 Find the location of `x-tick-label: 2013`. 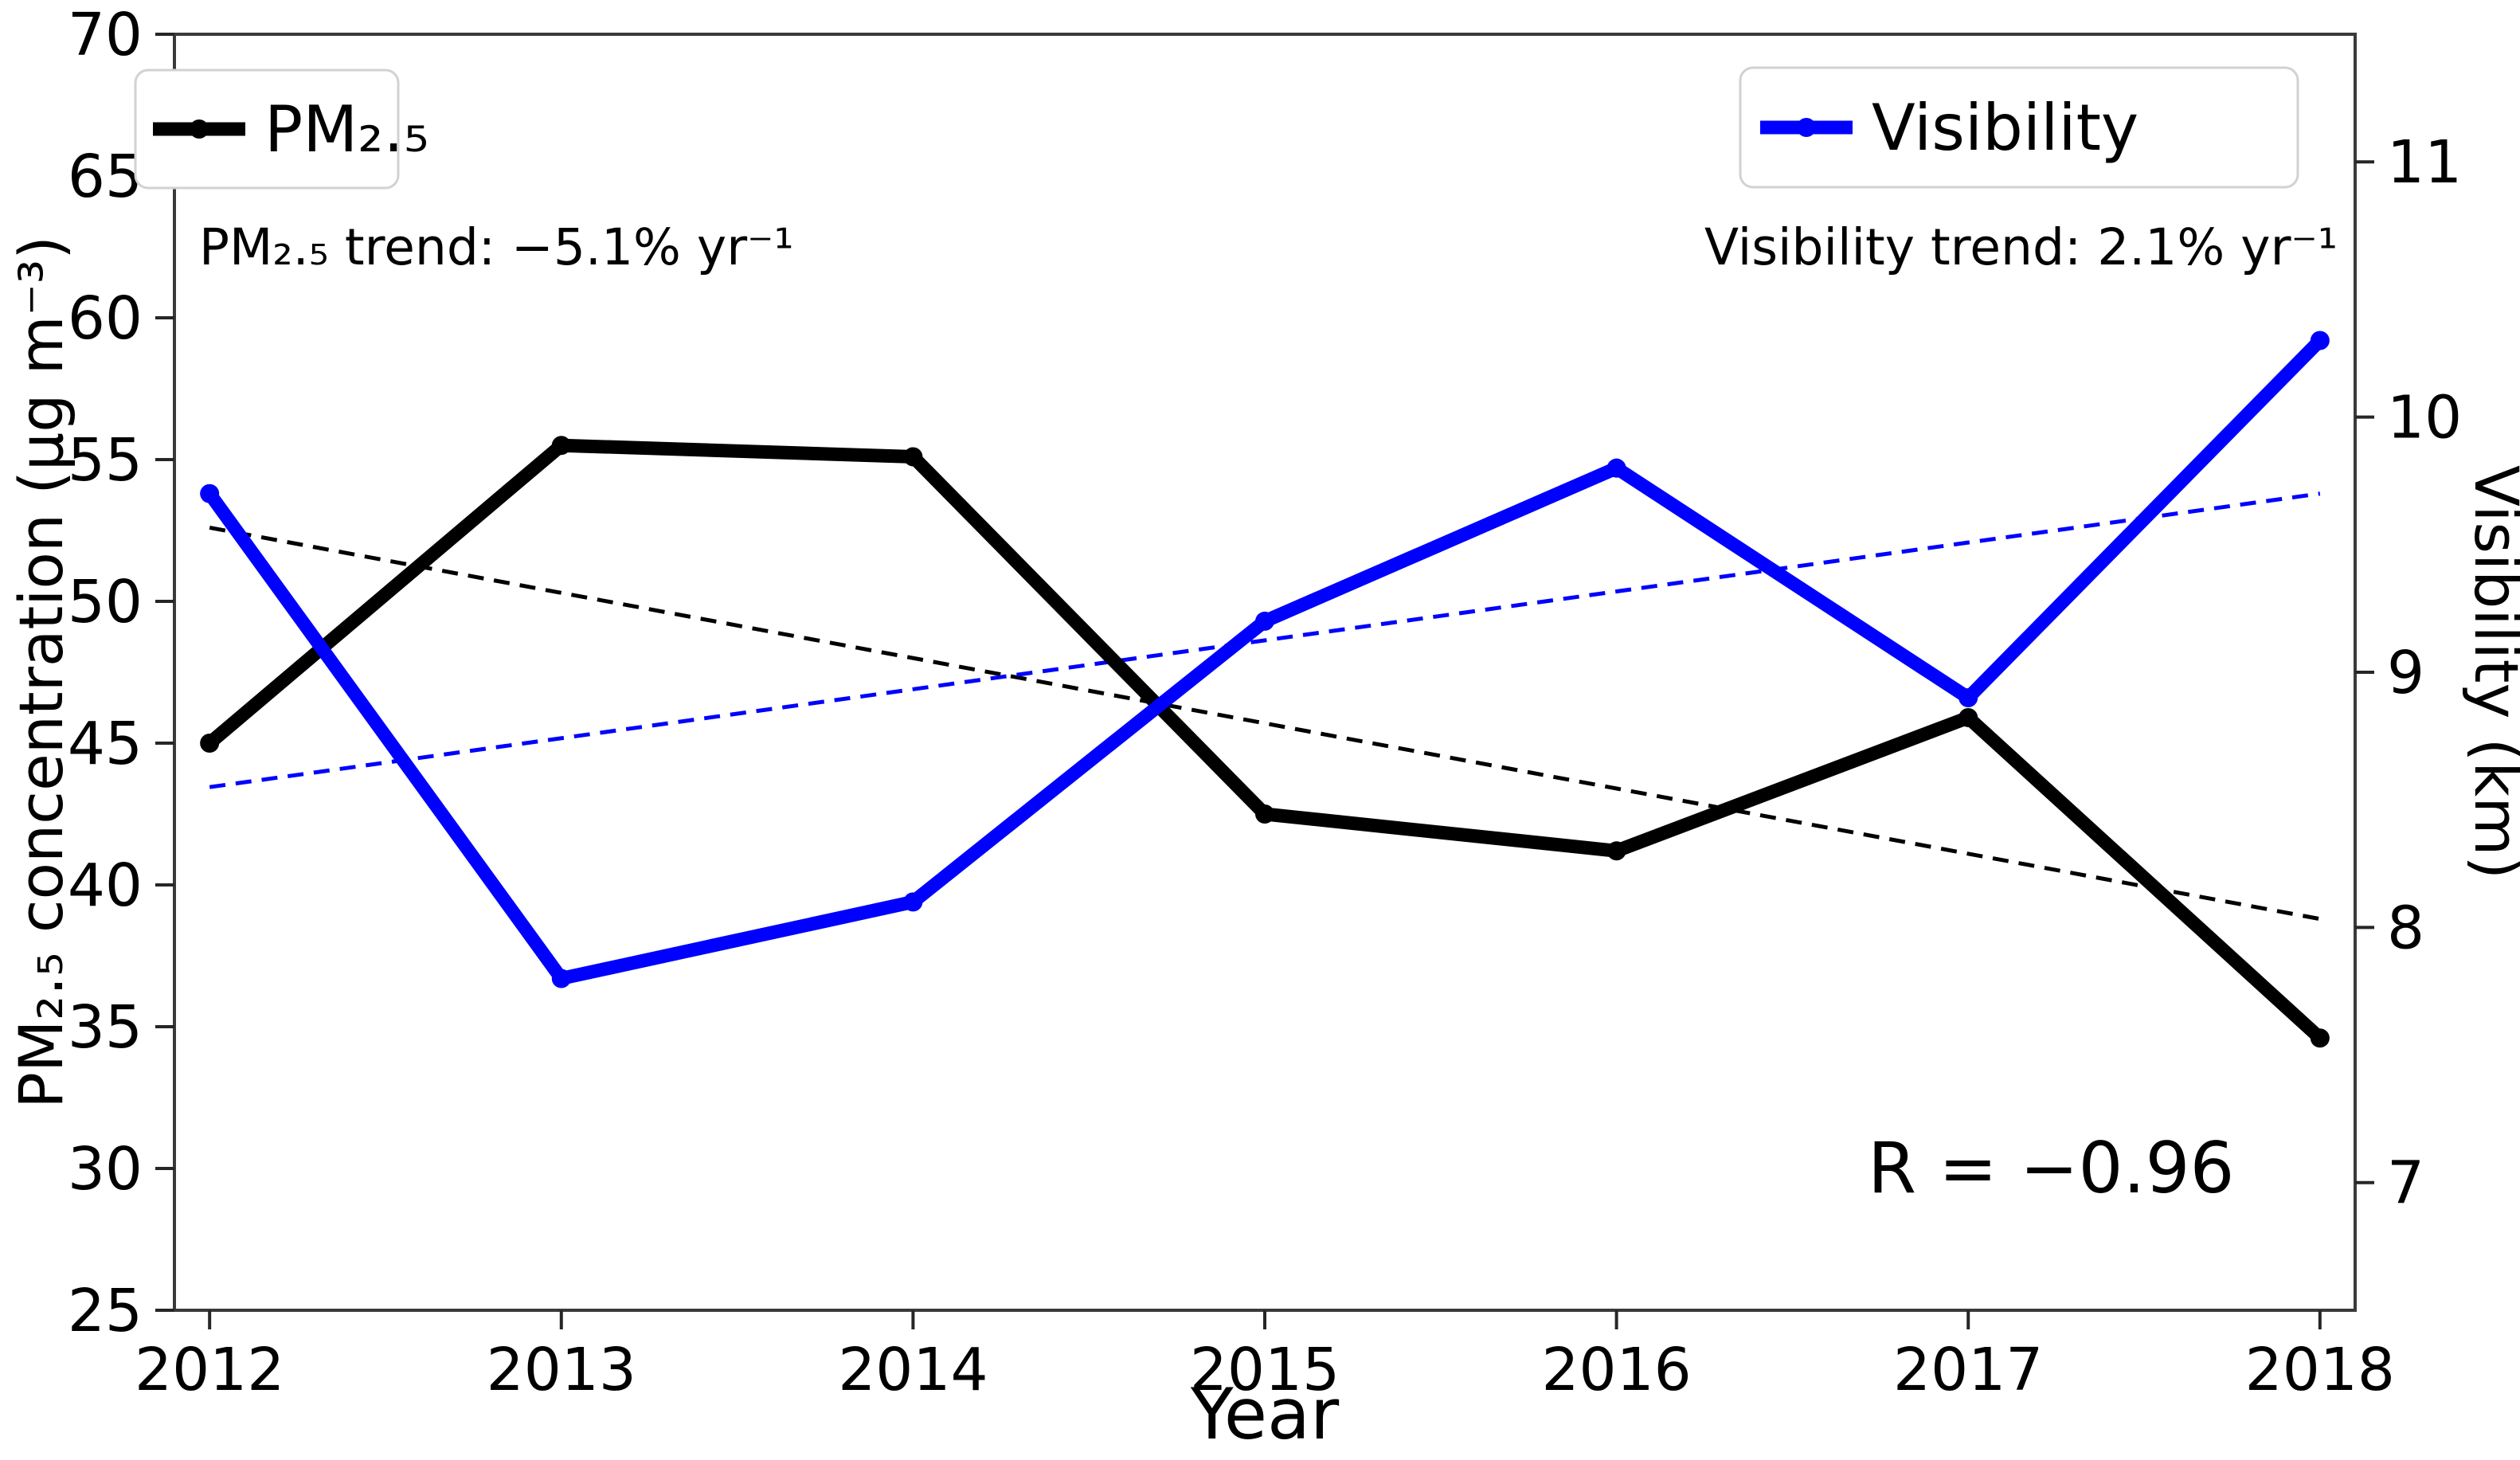

x-tick-label: 2013 is located at coordinates (561, 1370).